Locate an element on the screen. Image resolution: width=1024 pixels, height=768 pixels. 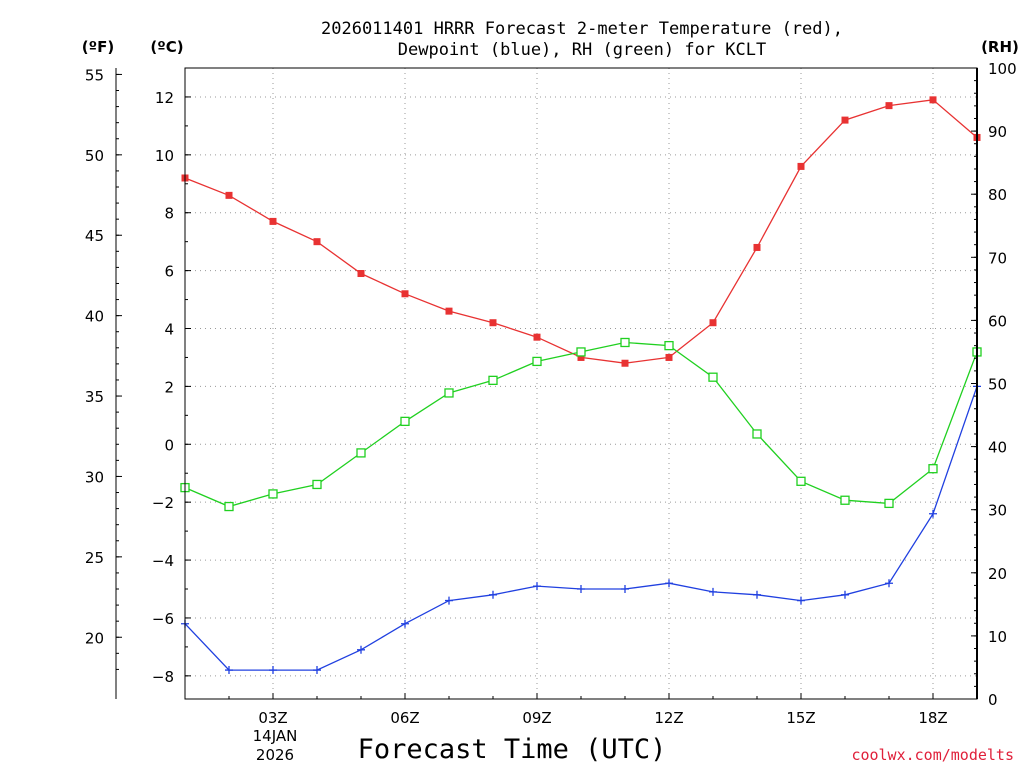
fahrenheit-tick-label: 20 is located at coordinates (94, 638).